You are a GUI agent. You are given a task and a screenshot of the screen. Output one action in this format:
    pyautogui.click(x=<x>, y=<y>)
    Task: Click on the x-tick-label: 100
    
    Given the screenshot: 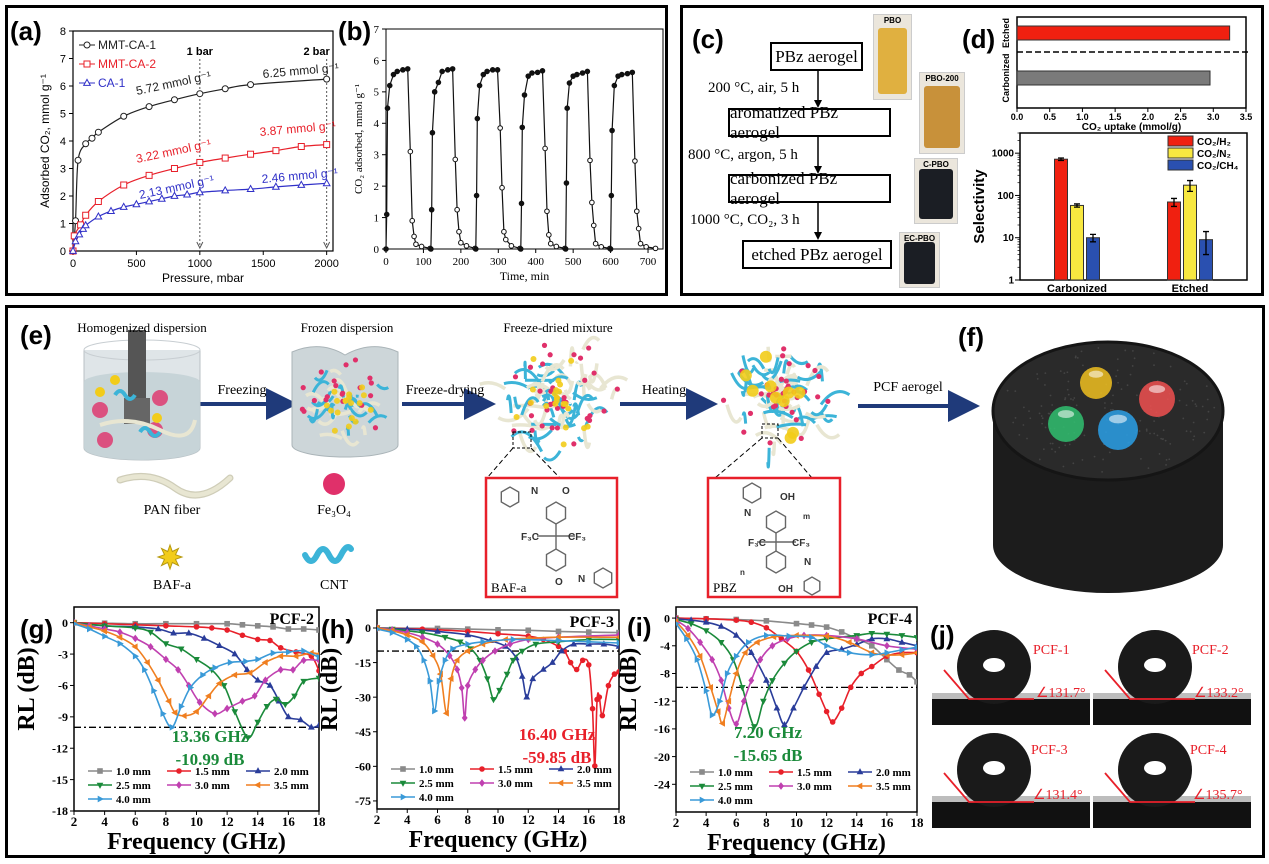 What is the action you would take?
    pyautogui.click(x=423, y=262)
    